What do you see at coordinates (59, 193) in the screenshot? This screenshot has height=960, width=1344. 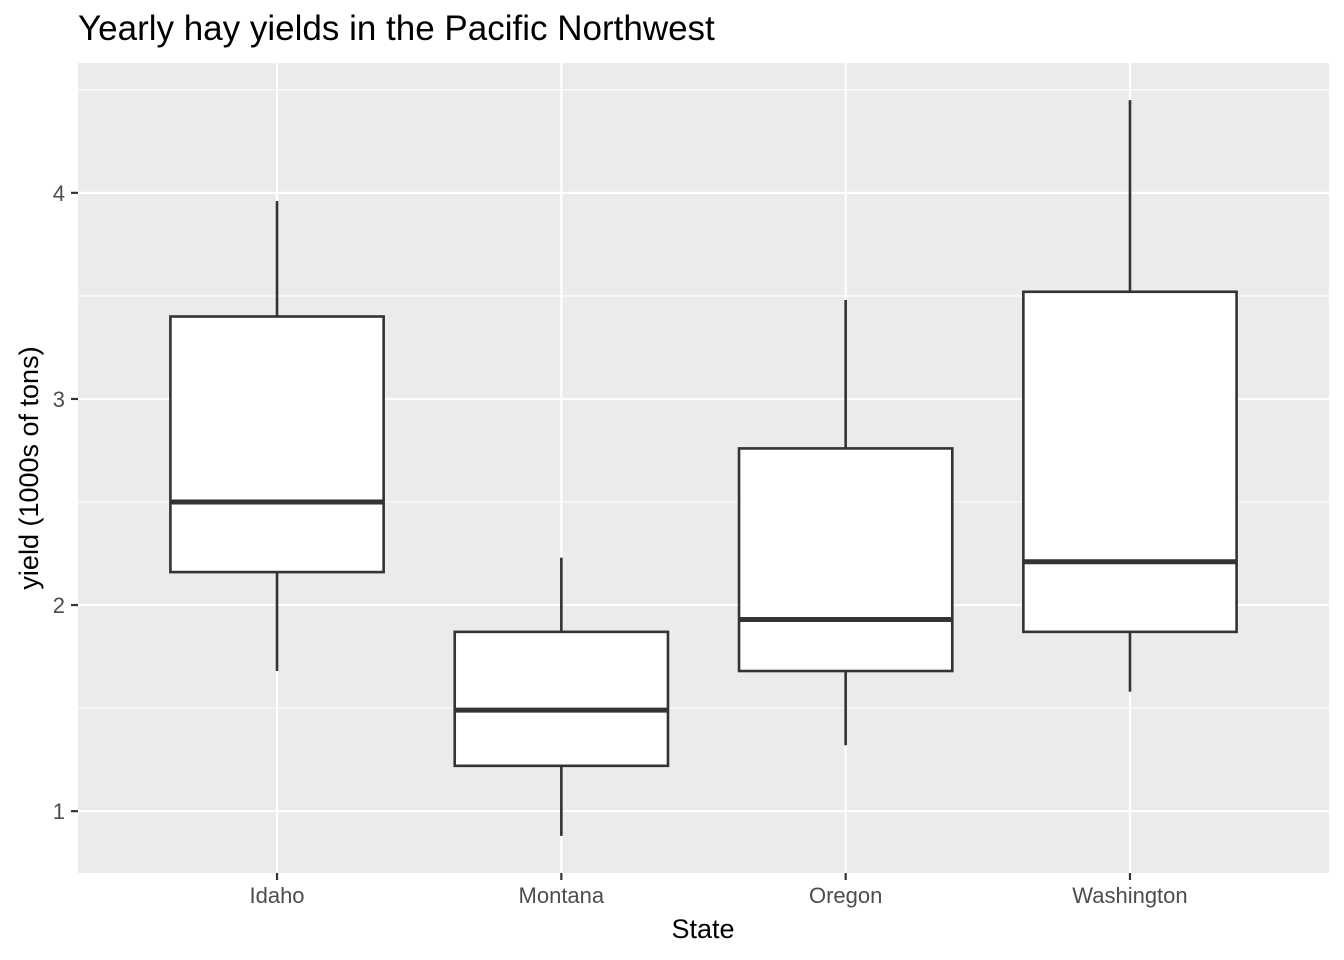 I see `y-tick-label: 4` at bounding box center [59, 193].